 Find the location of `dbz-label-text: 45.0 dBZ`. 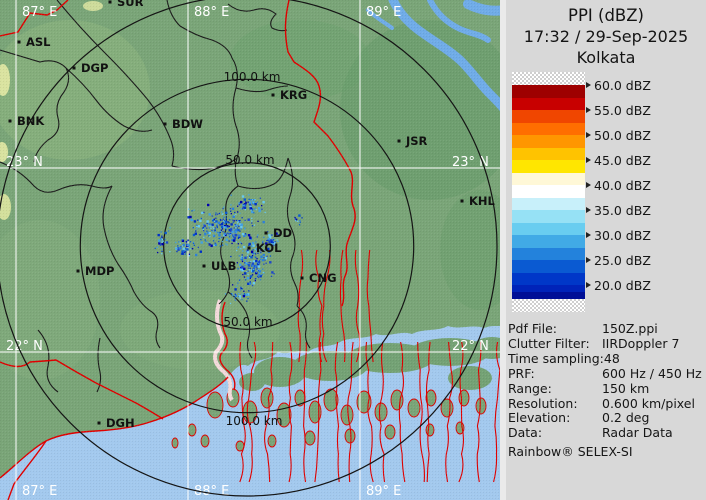

dbz-label-text: 45.0 dBZ is located at coordinates (622, 160).